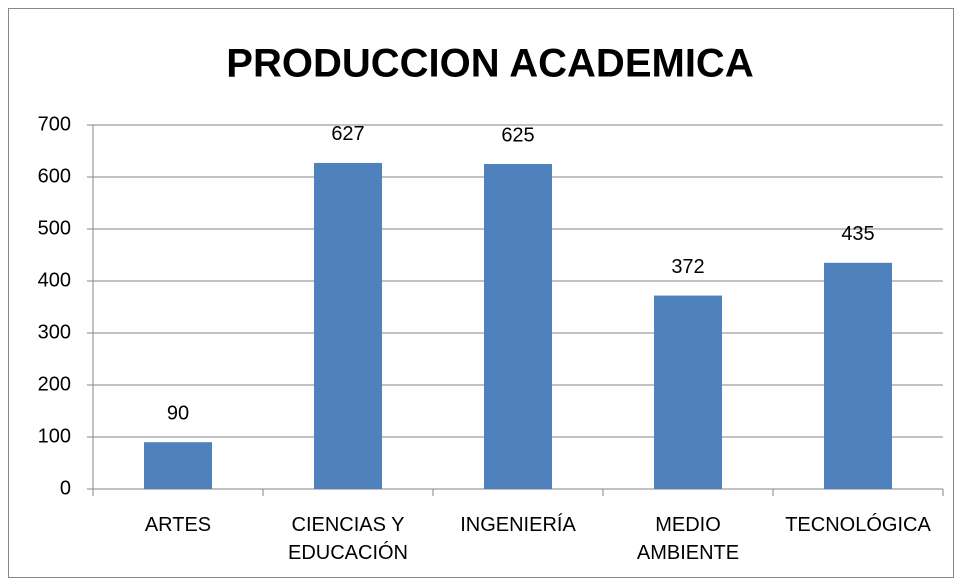  I want to click on y-tick-label: 600, so click(54, 176).